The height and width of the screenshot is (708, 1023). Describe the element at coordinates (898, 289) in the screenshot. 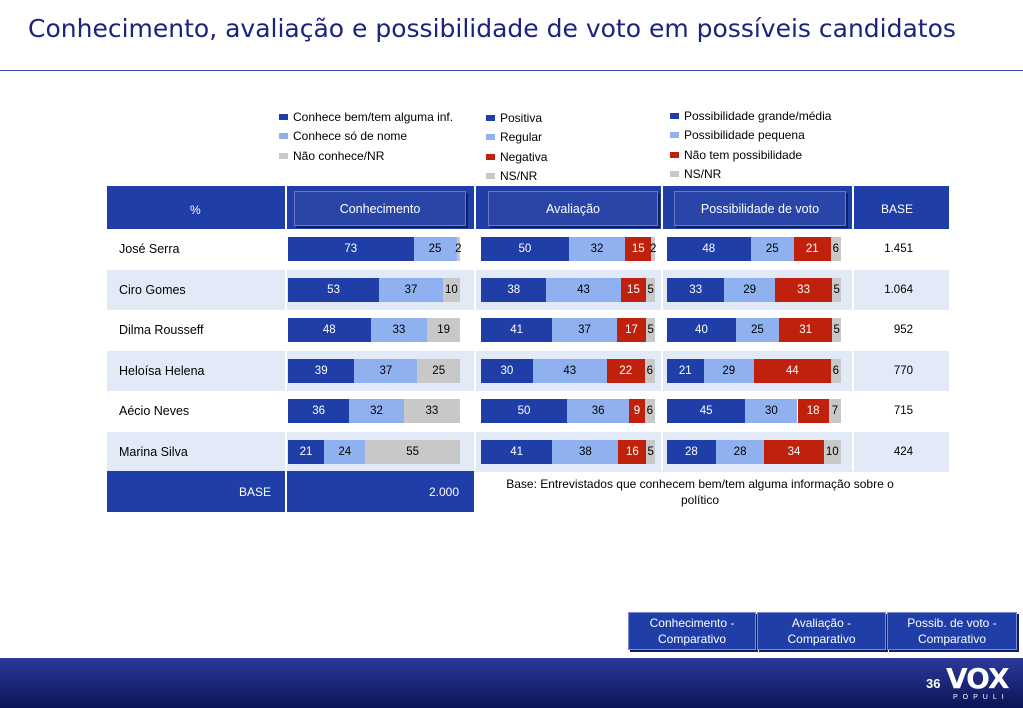

I see `base-value: 1.064` at that location.